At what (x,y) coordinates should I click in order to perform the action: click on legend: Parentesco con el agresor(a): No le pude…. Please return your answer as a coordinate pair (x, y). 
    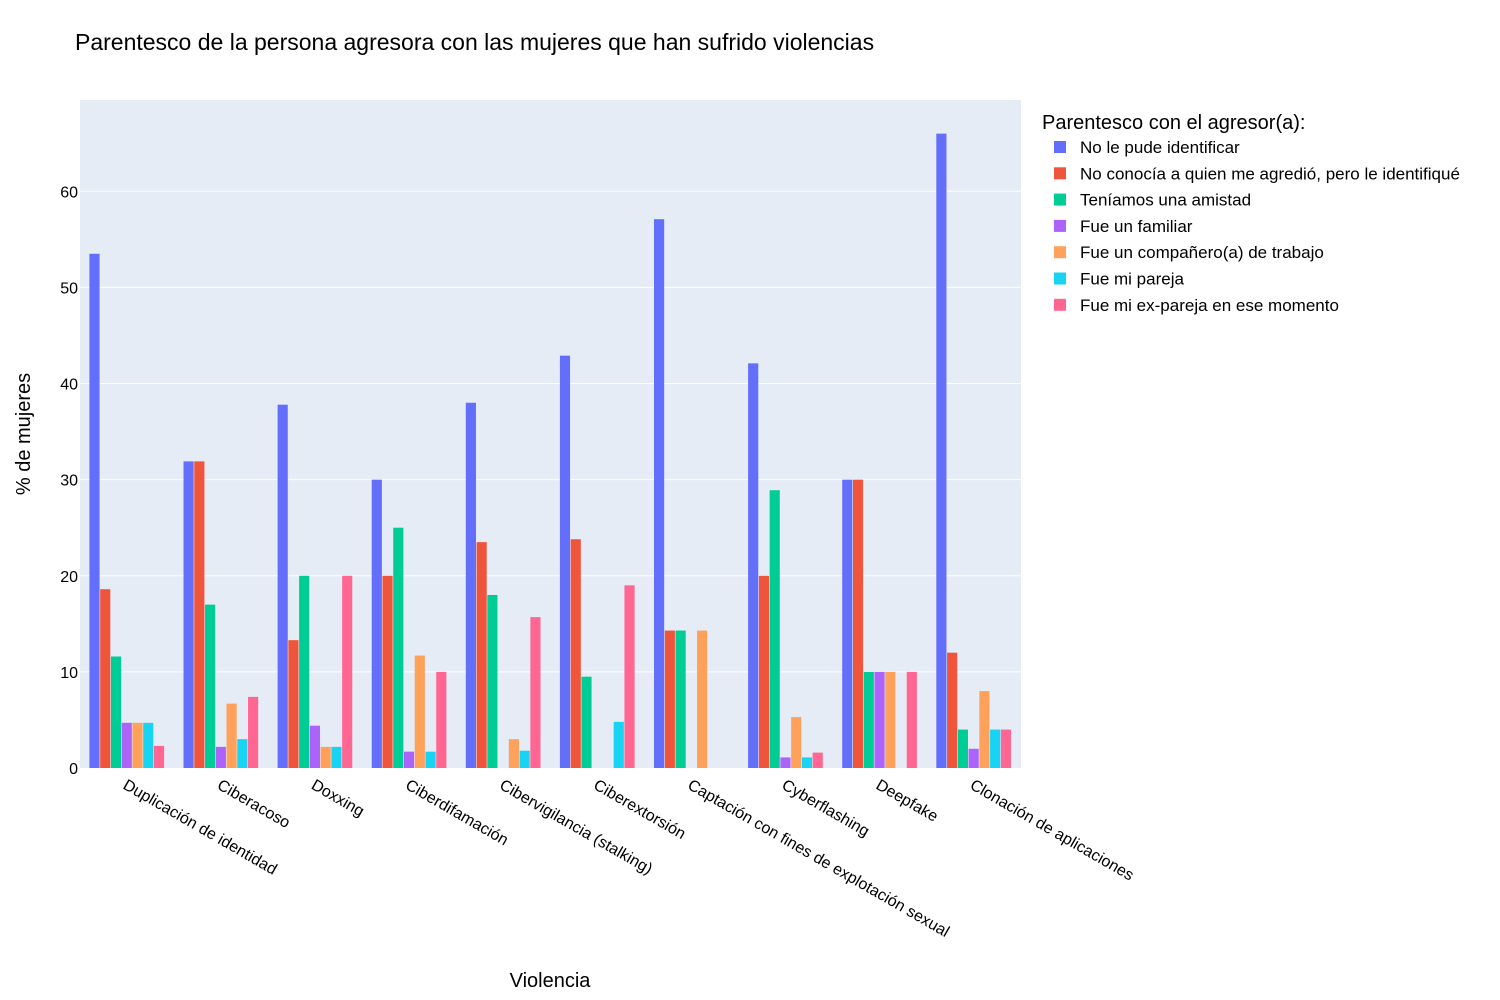
    Looking at the image, I should click on (1251, 213).